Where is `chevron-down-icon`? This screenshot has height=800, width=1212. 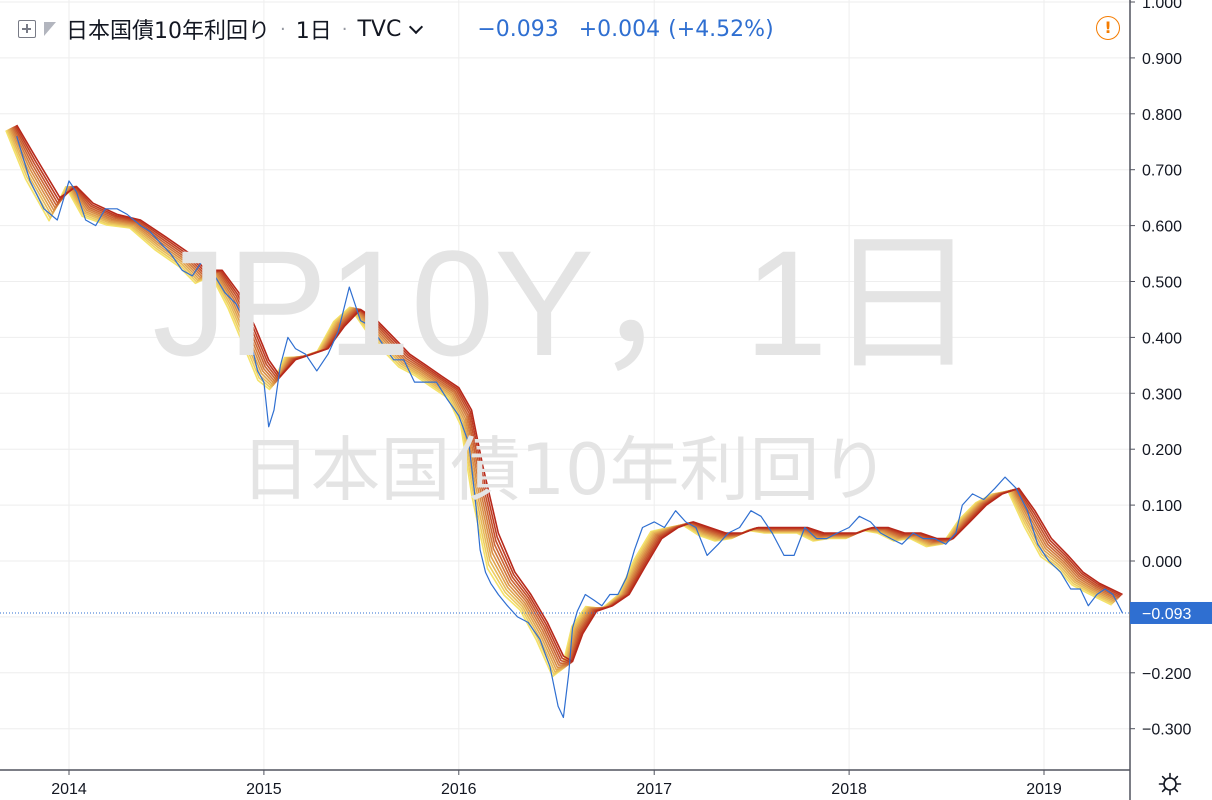 chevron-down-icon is located at coordinates (416, 26).